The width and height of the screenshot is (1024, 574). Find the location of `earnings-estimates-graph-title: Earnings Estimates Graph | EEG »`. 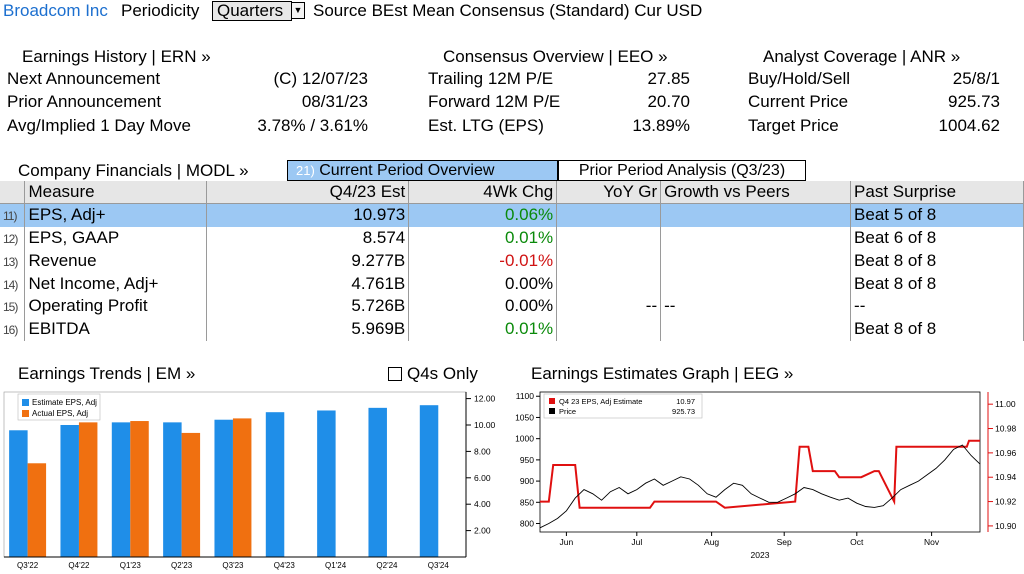

earnings-estimates-graph-title: Earnings Estimates Graph | EEG » is located at coordinates (662, 373).